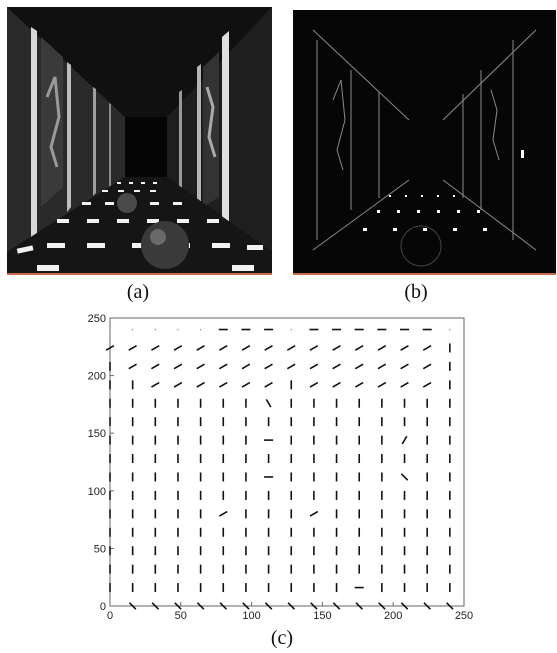 The height and width of the screenshot is (653, 557). What do you see at coordinates (110, 616) in the screenshot?
I see `x-tick-label: 0` at bounding box center [110, 616].